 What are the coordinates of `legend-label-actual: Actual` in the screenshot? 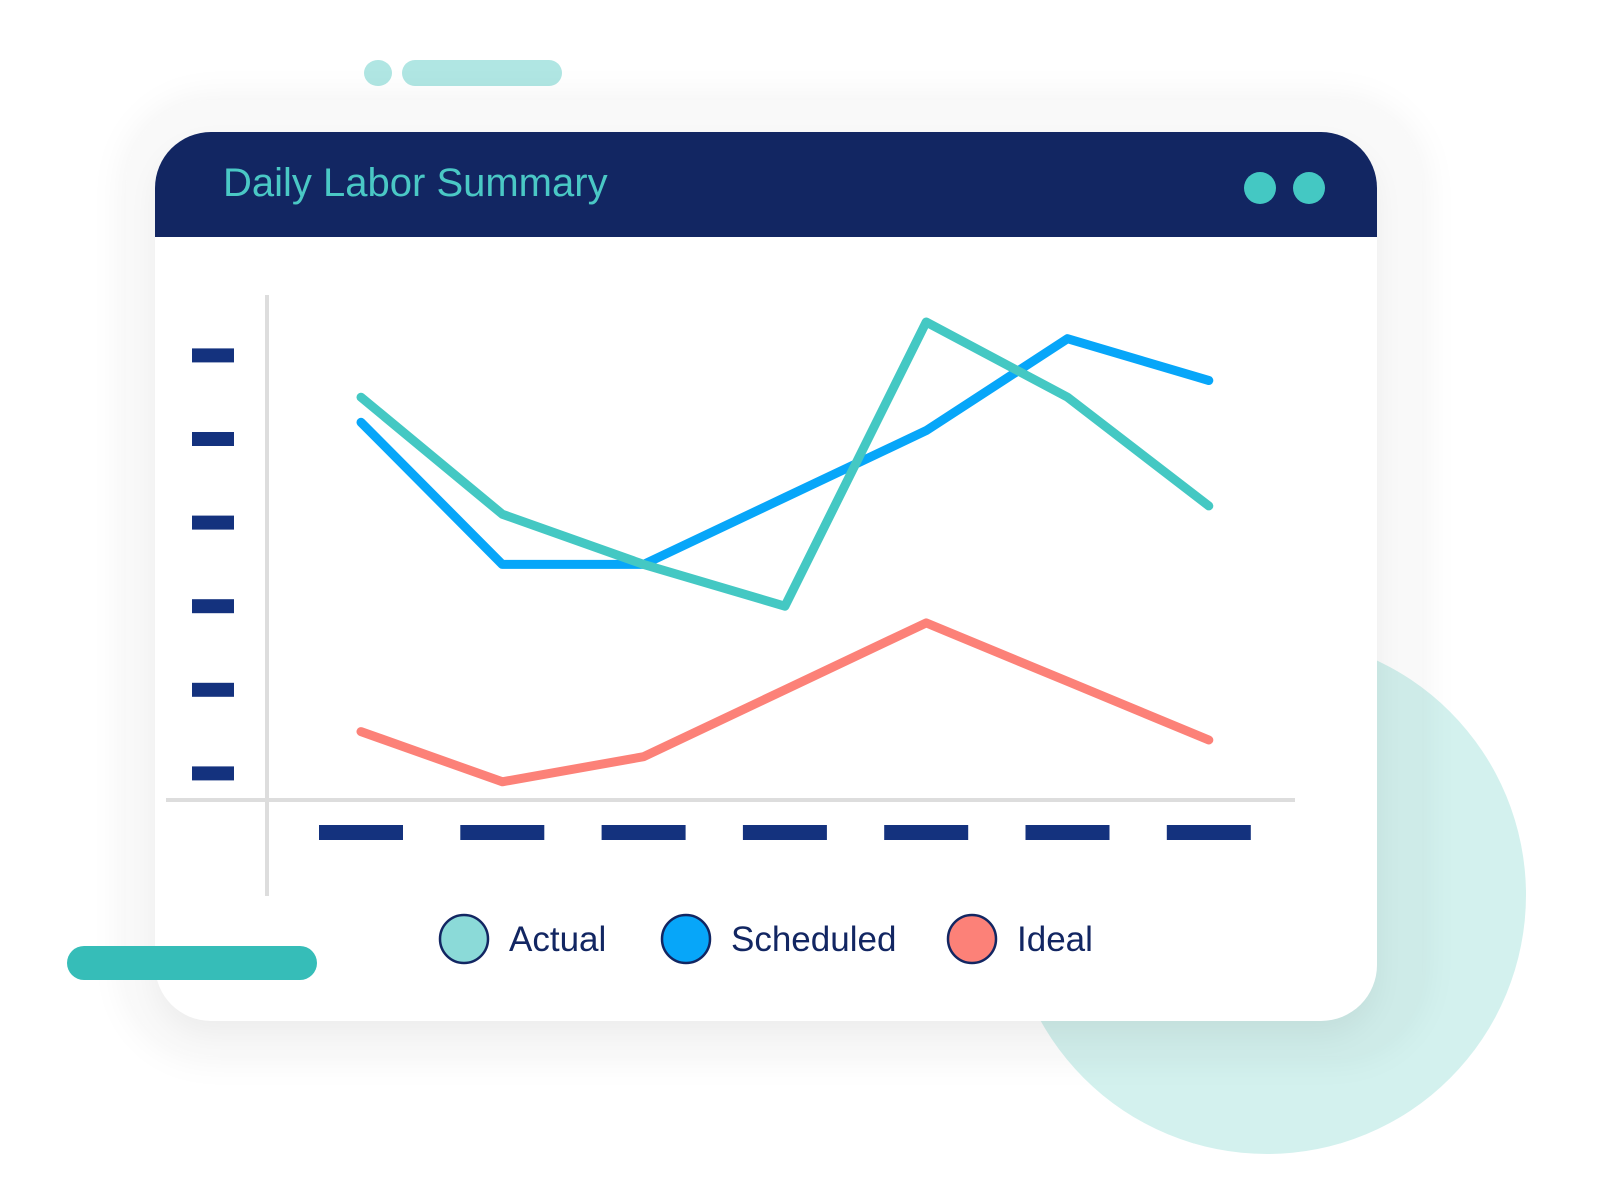 It's located at (557, 939).